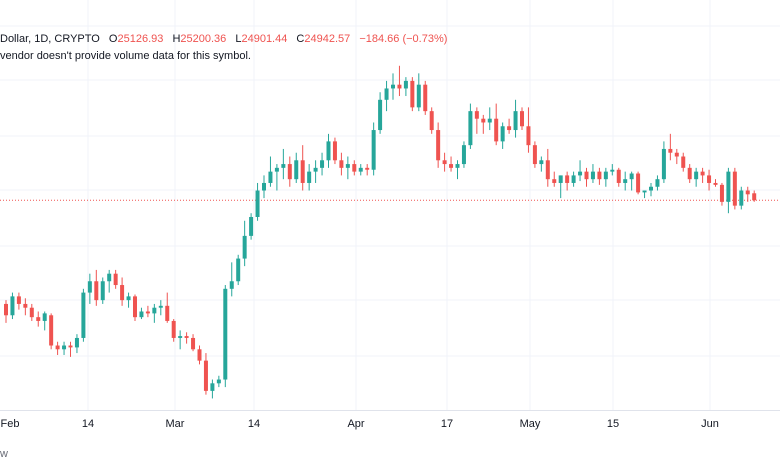 This screenshot has height=470, width=780. I want to click on high-label: H, so click(176, 39).